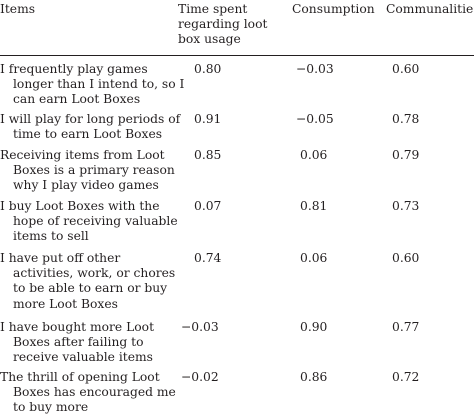 The image size is (474, 420). What do you see at coordinates (314, 377) in the screenshot?
I see `cell-consumption: 0.86` at bounding box center [314, 377].